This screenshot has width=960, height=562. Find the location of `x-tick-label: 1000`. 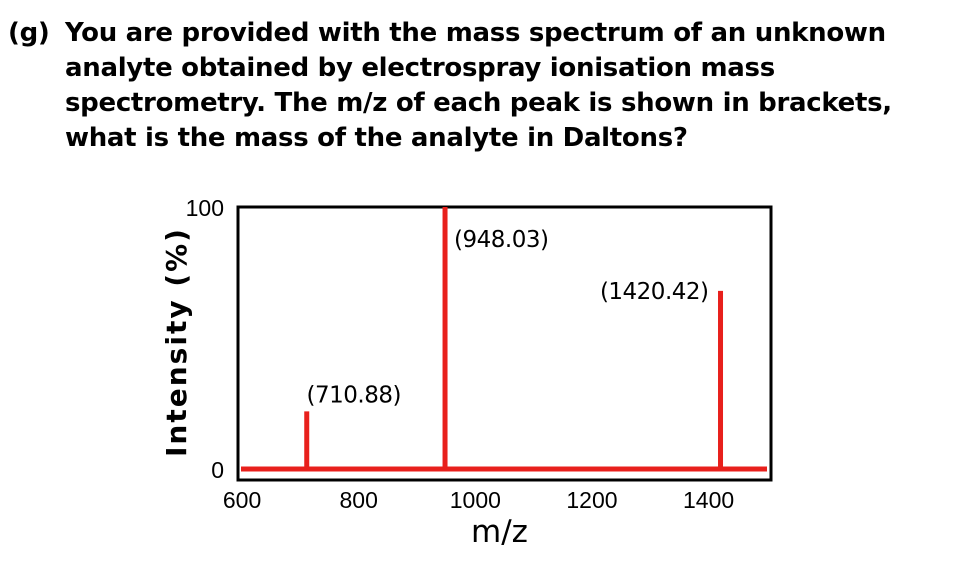

x-tick-label: 1000 is located at coordinates (475, 500).